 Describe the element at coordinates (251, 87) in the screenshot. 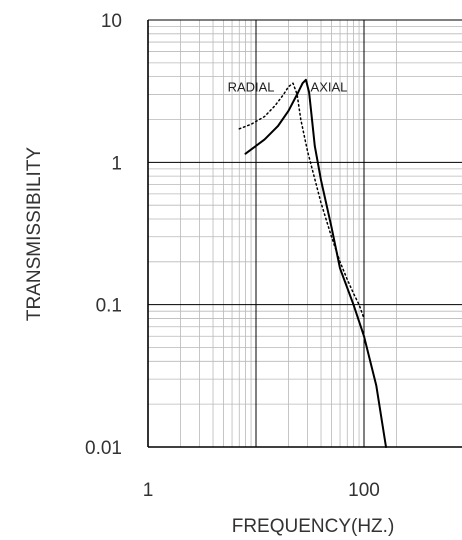

I see `annotation-radial: RADIAL` at that location.